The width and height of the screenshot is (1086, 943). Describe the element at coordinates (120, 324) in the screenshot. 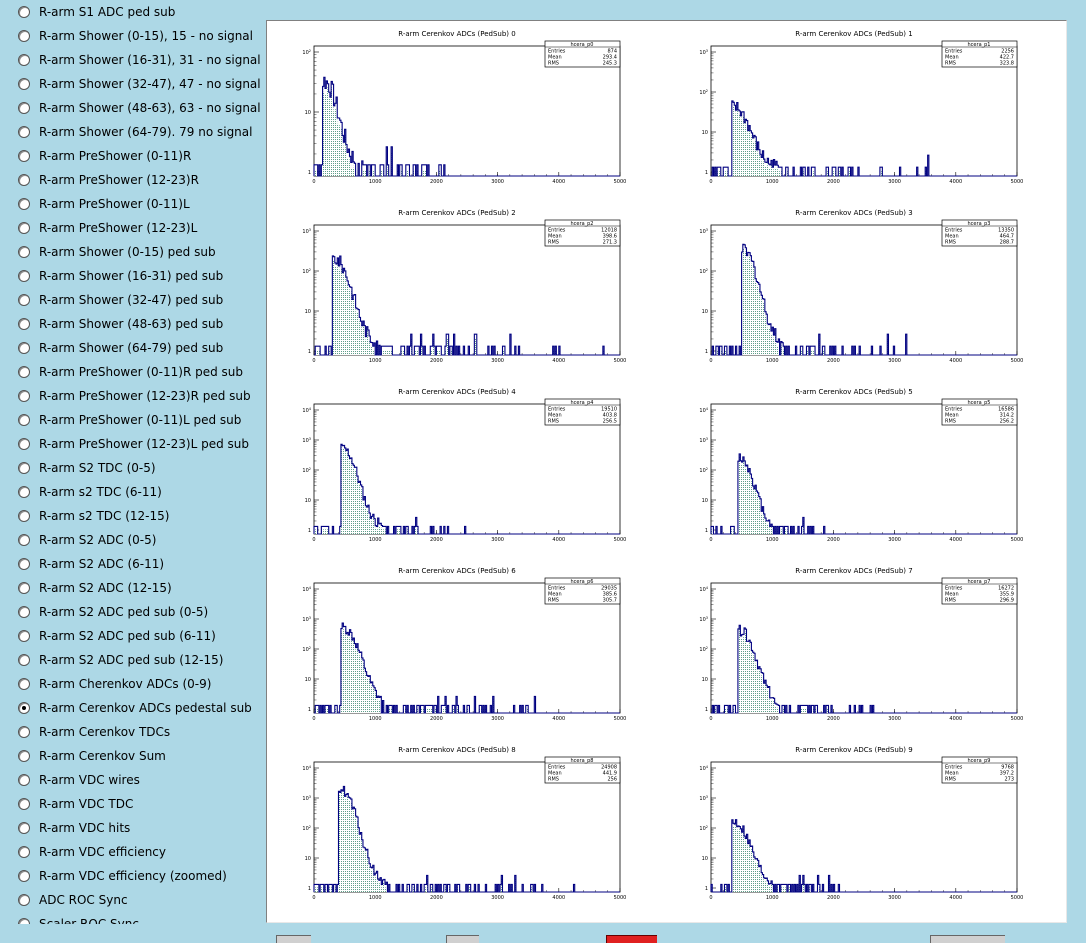

I see `menu-item: R-arm Shower (48-63) ped sub` at that location.